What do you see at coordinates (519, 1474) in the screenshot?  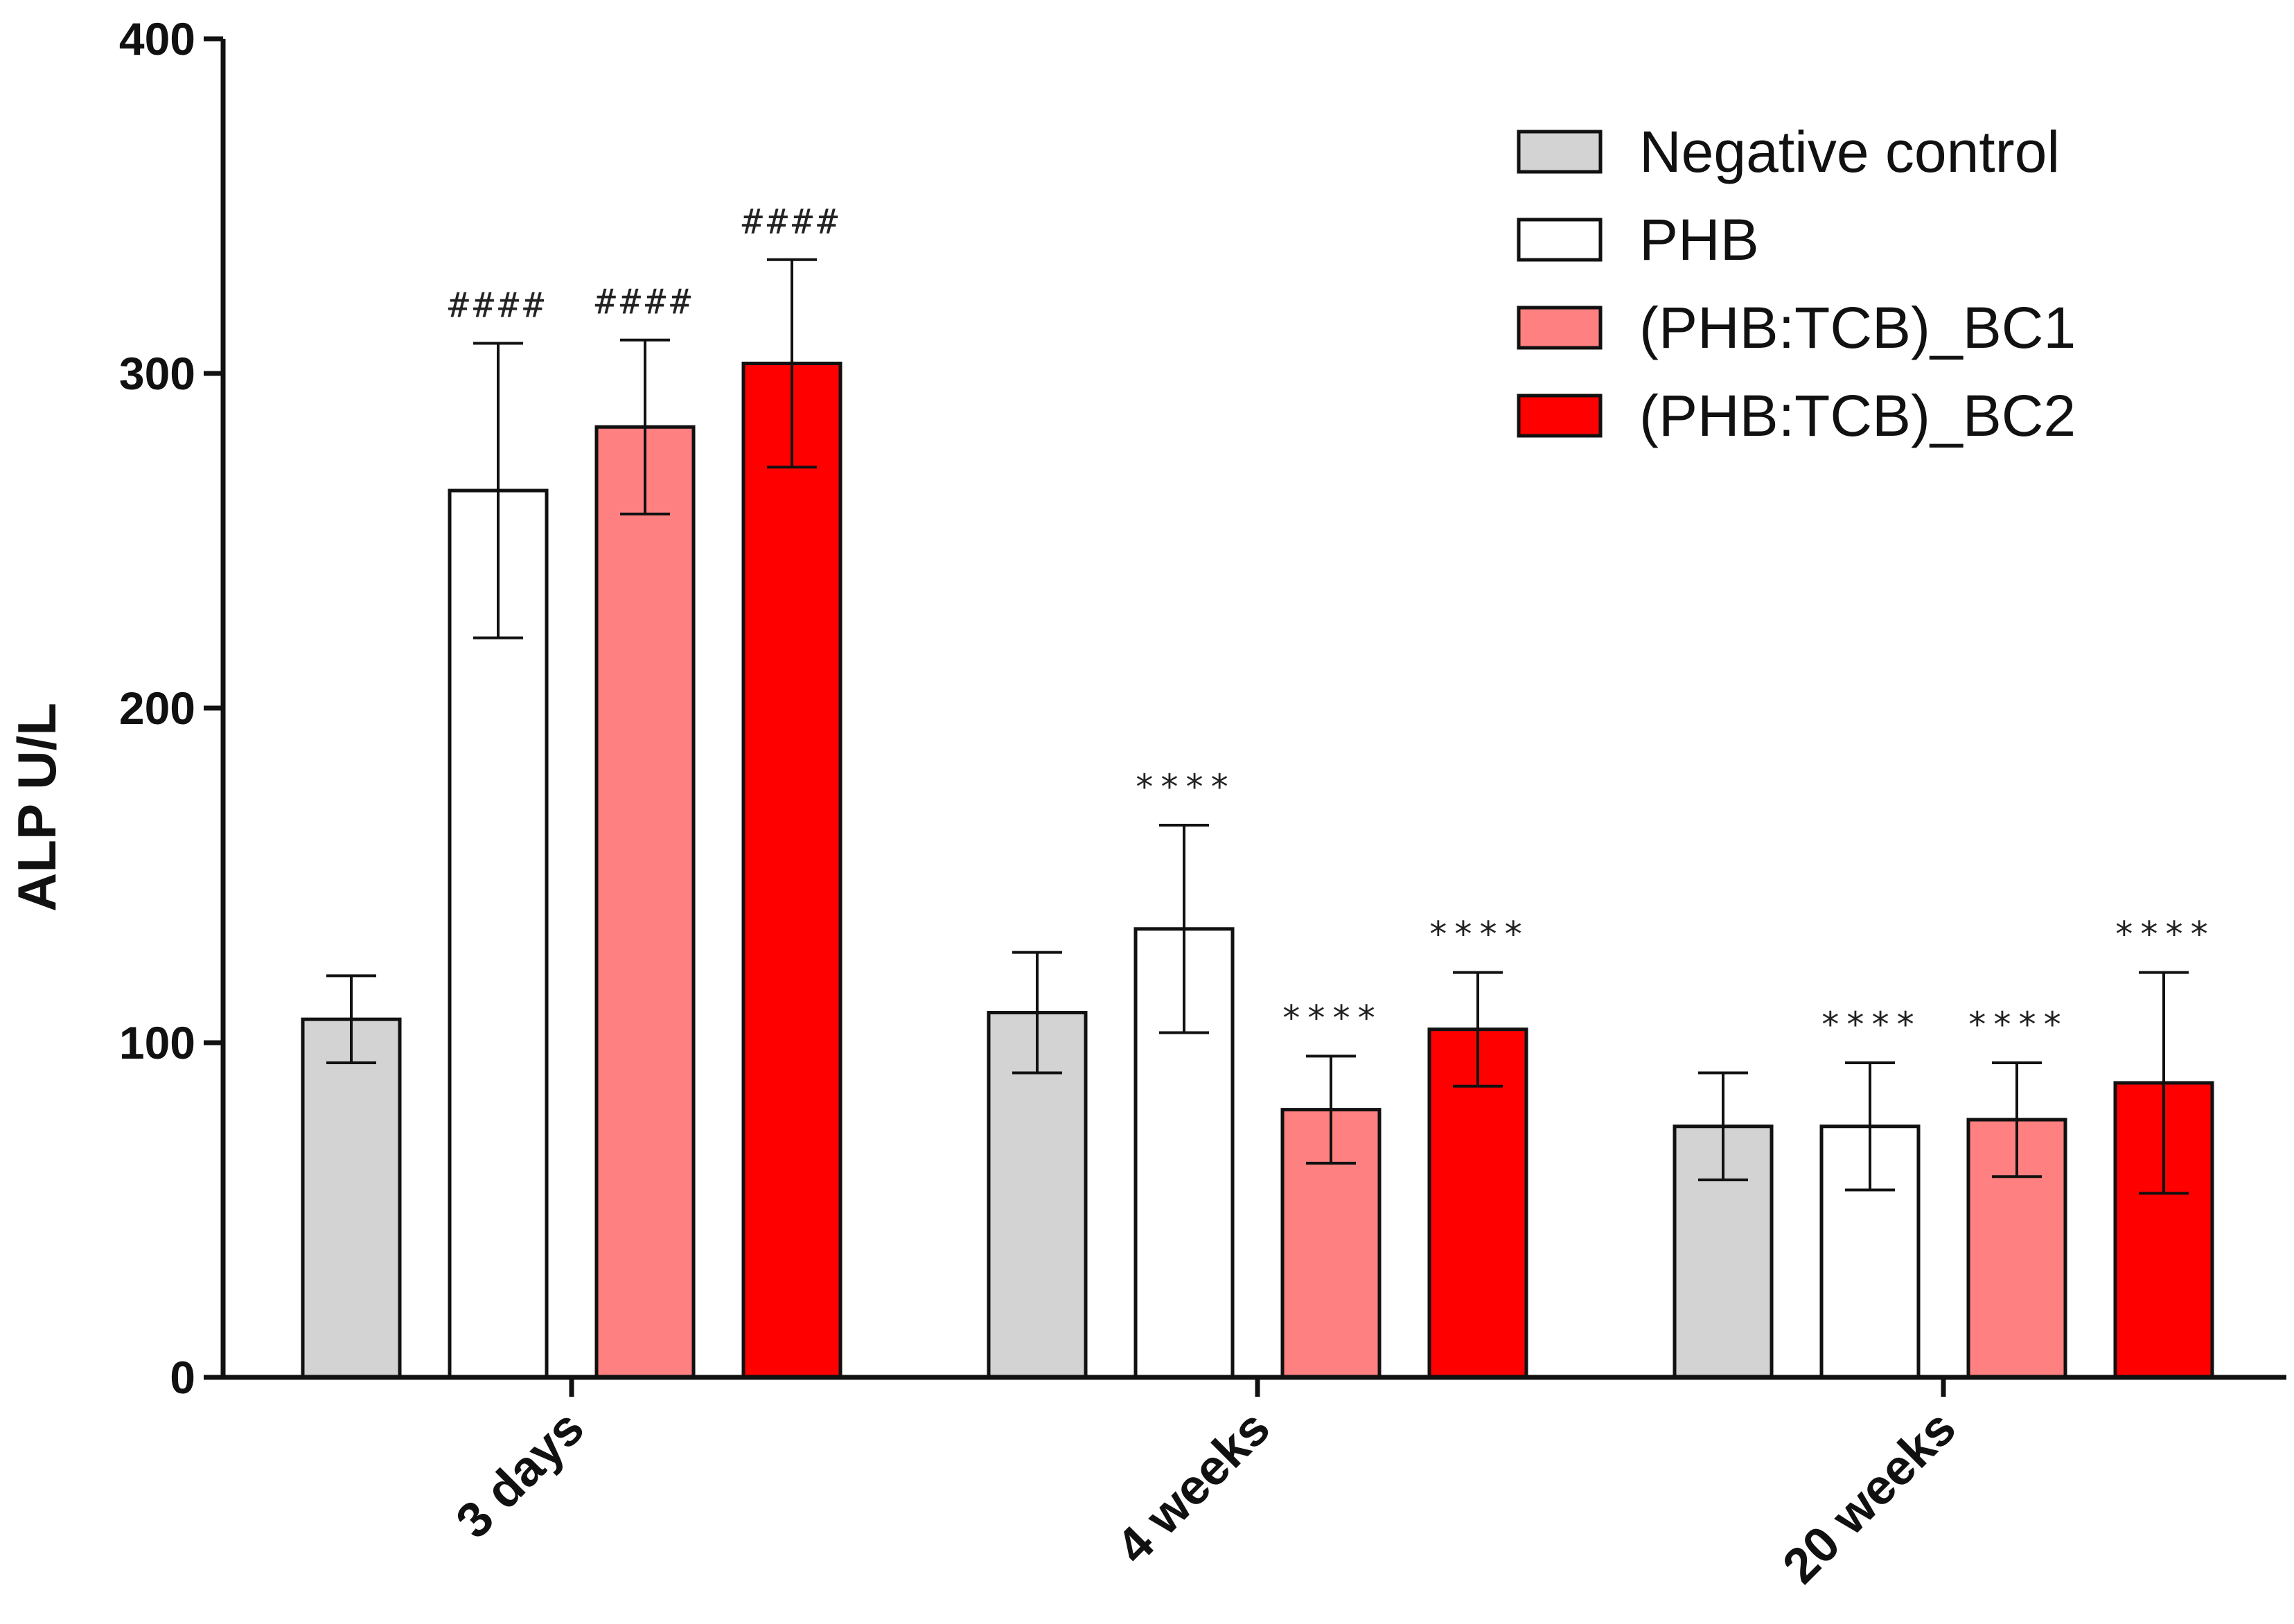 I see `x-tick-label: 3 days` at bounding box center [519, 1474].